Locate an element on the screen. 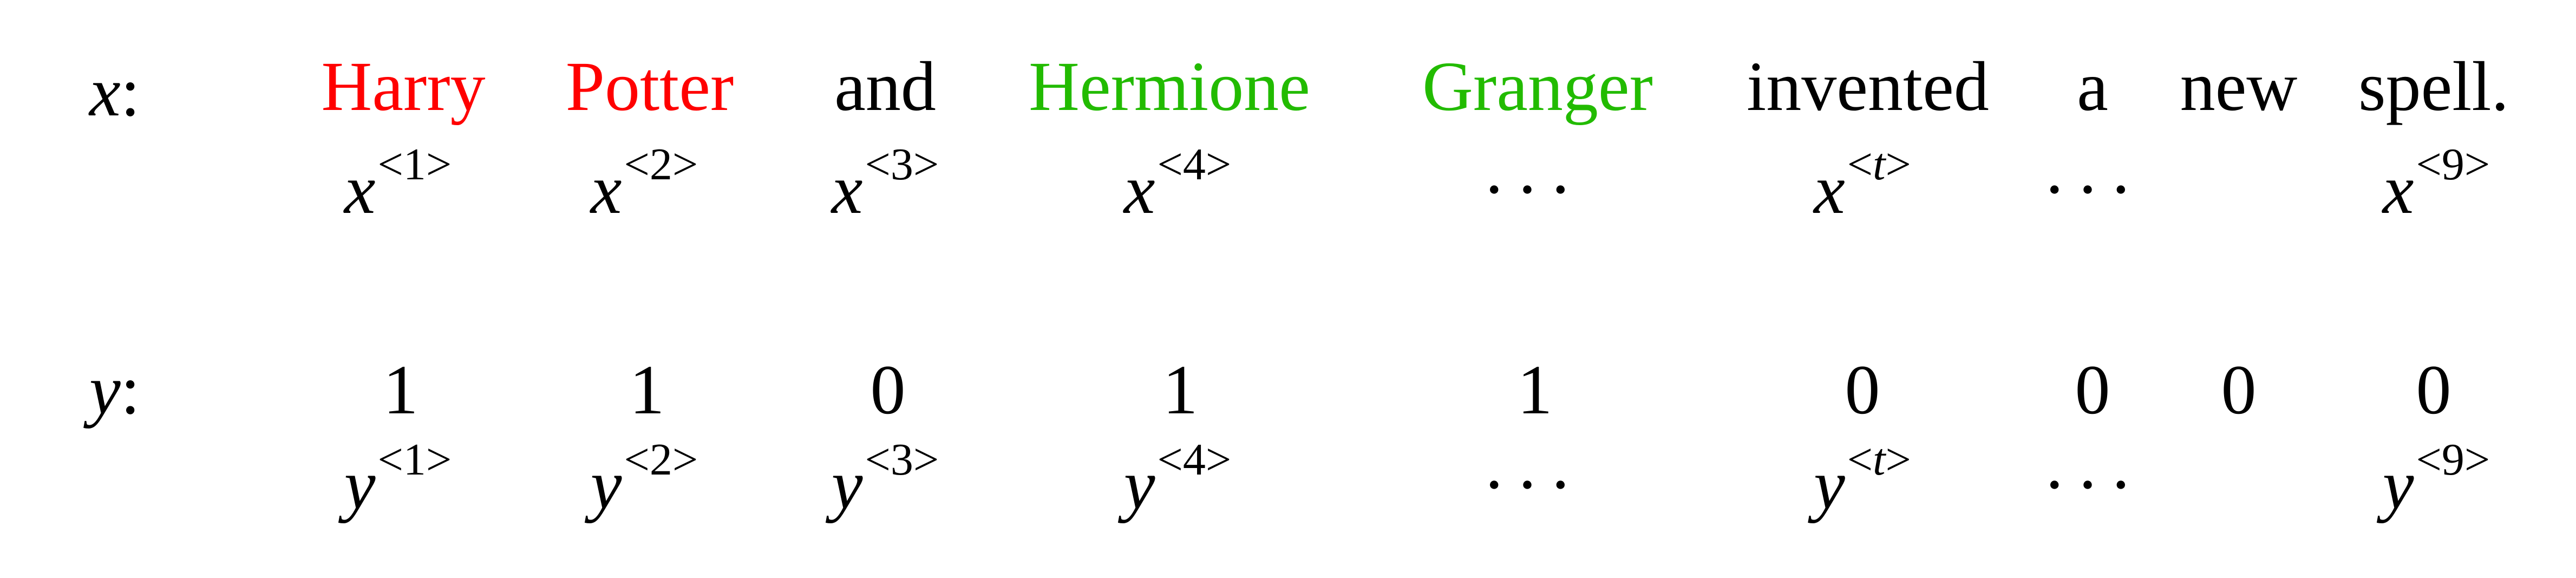 The image size is (2576, 578). x-symbol: x<4> is located at coordinates (1178, 184).